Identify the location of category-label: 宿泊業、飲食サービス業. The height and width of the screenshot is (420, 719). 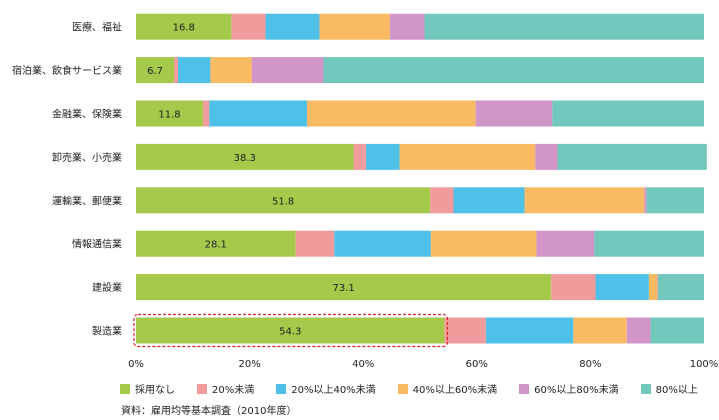
(67, 70).